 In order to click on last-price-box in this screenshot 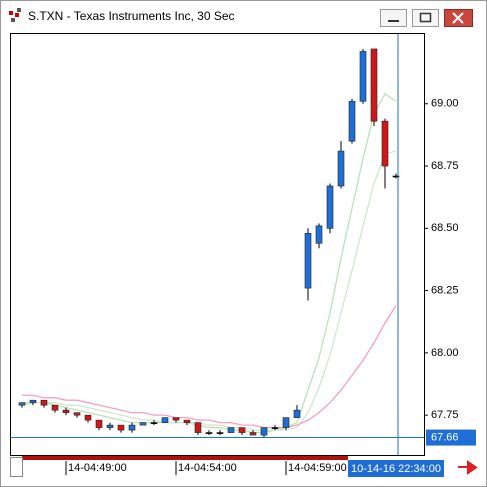, I will do `click(451, 437)`.